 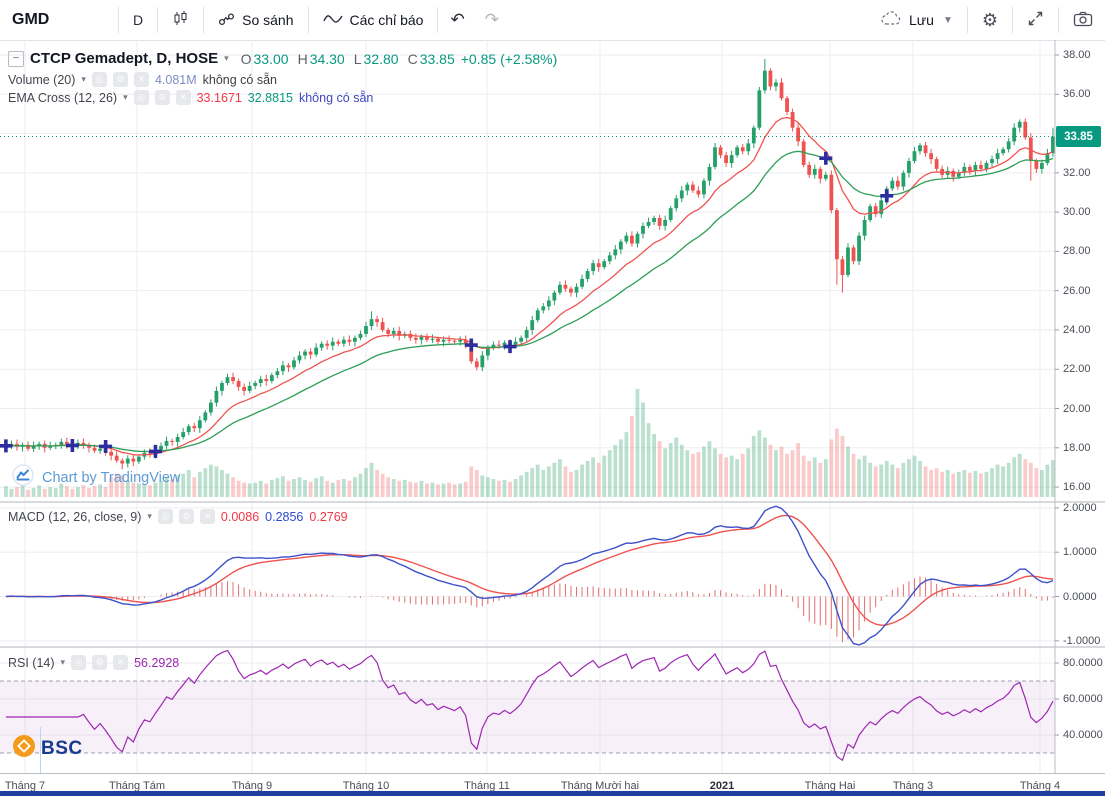 What do you see at coordinates (252, 786) in the screenshot?
I see `time-tick-label: Tháng 9` at bounding box center [252, 786].